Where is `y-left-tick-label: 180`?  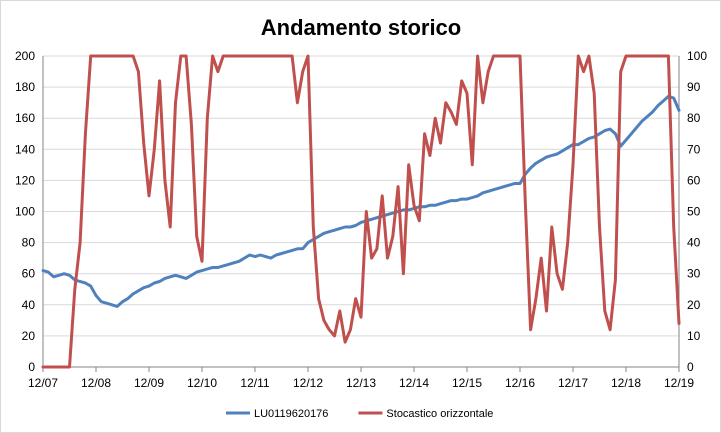
y-left-tick-label: 180 is located at coordinates (25, 87).